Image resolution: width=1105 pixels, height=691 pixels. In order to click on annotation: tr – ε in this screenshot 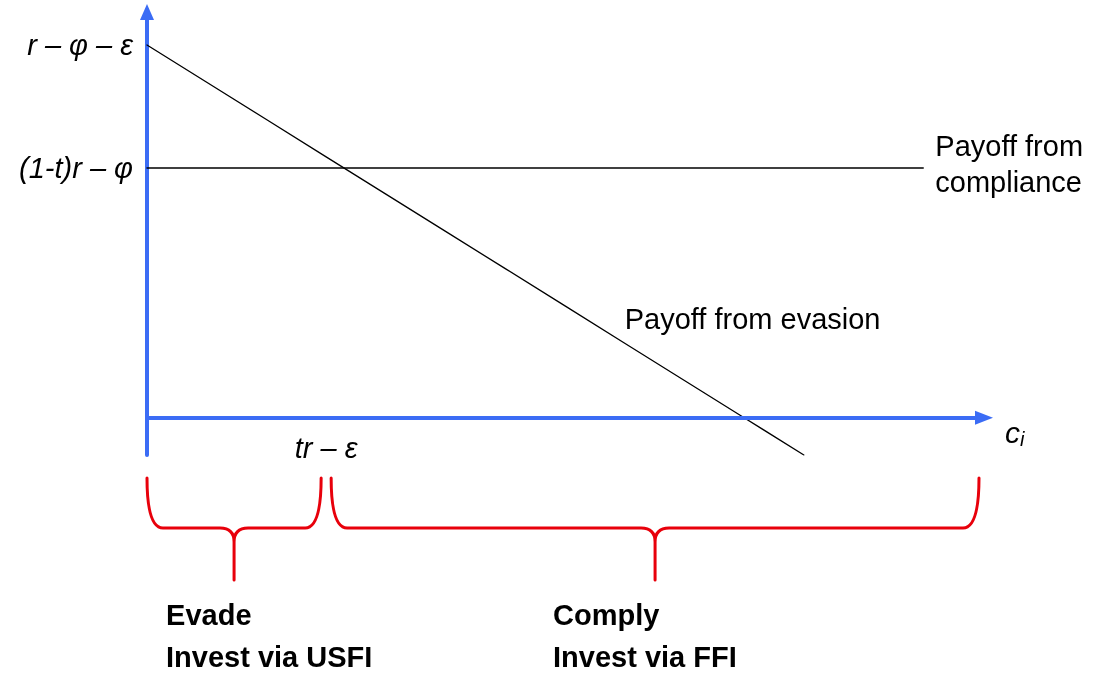, I will do `click(326, 448)`.